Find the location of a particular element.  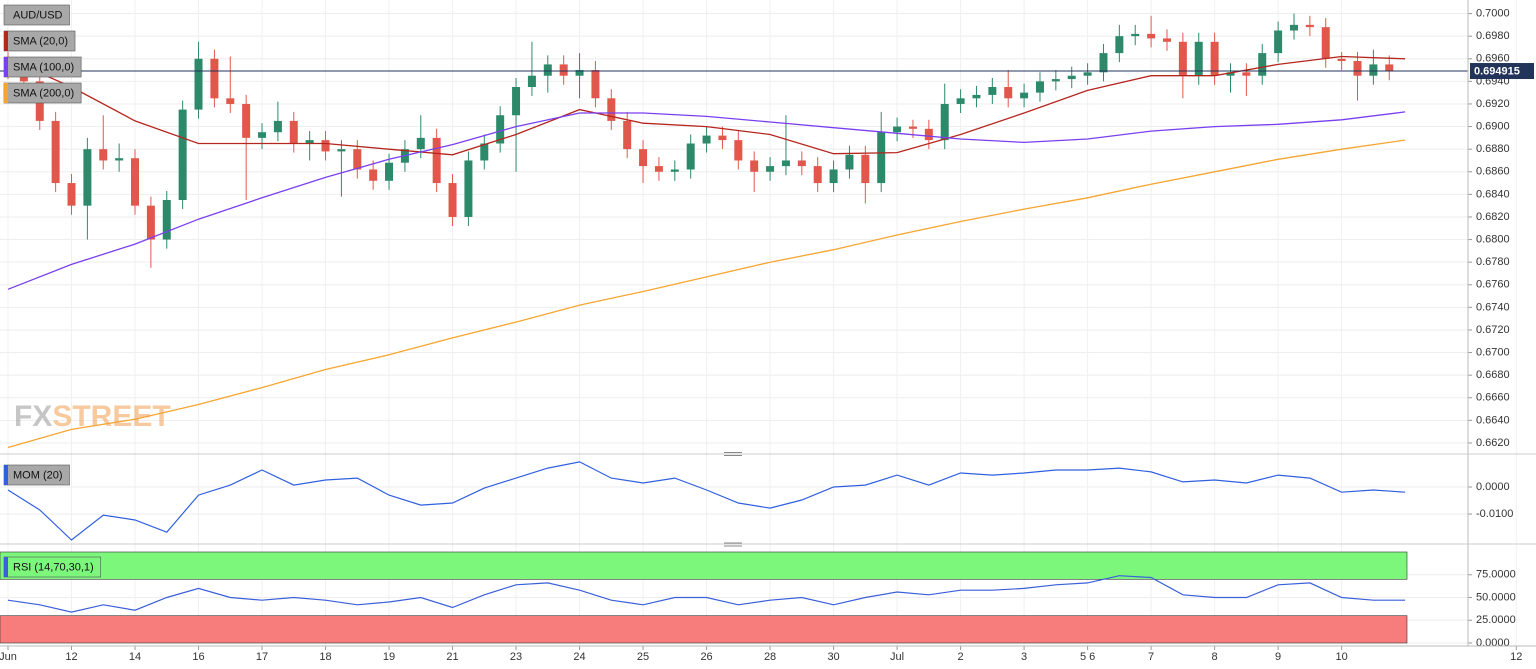

x-tick-label: 17 is located at coordinates (262, 657).